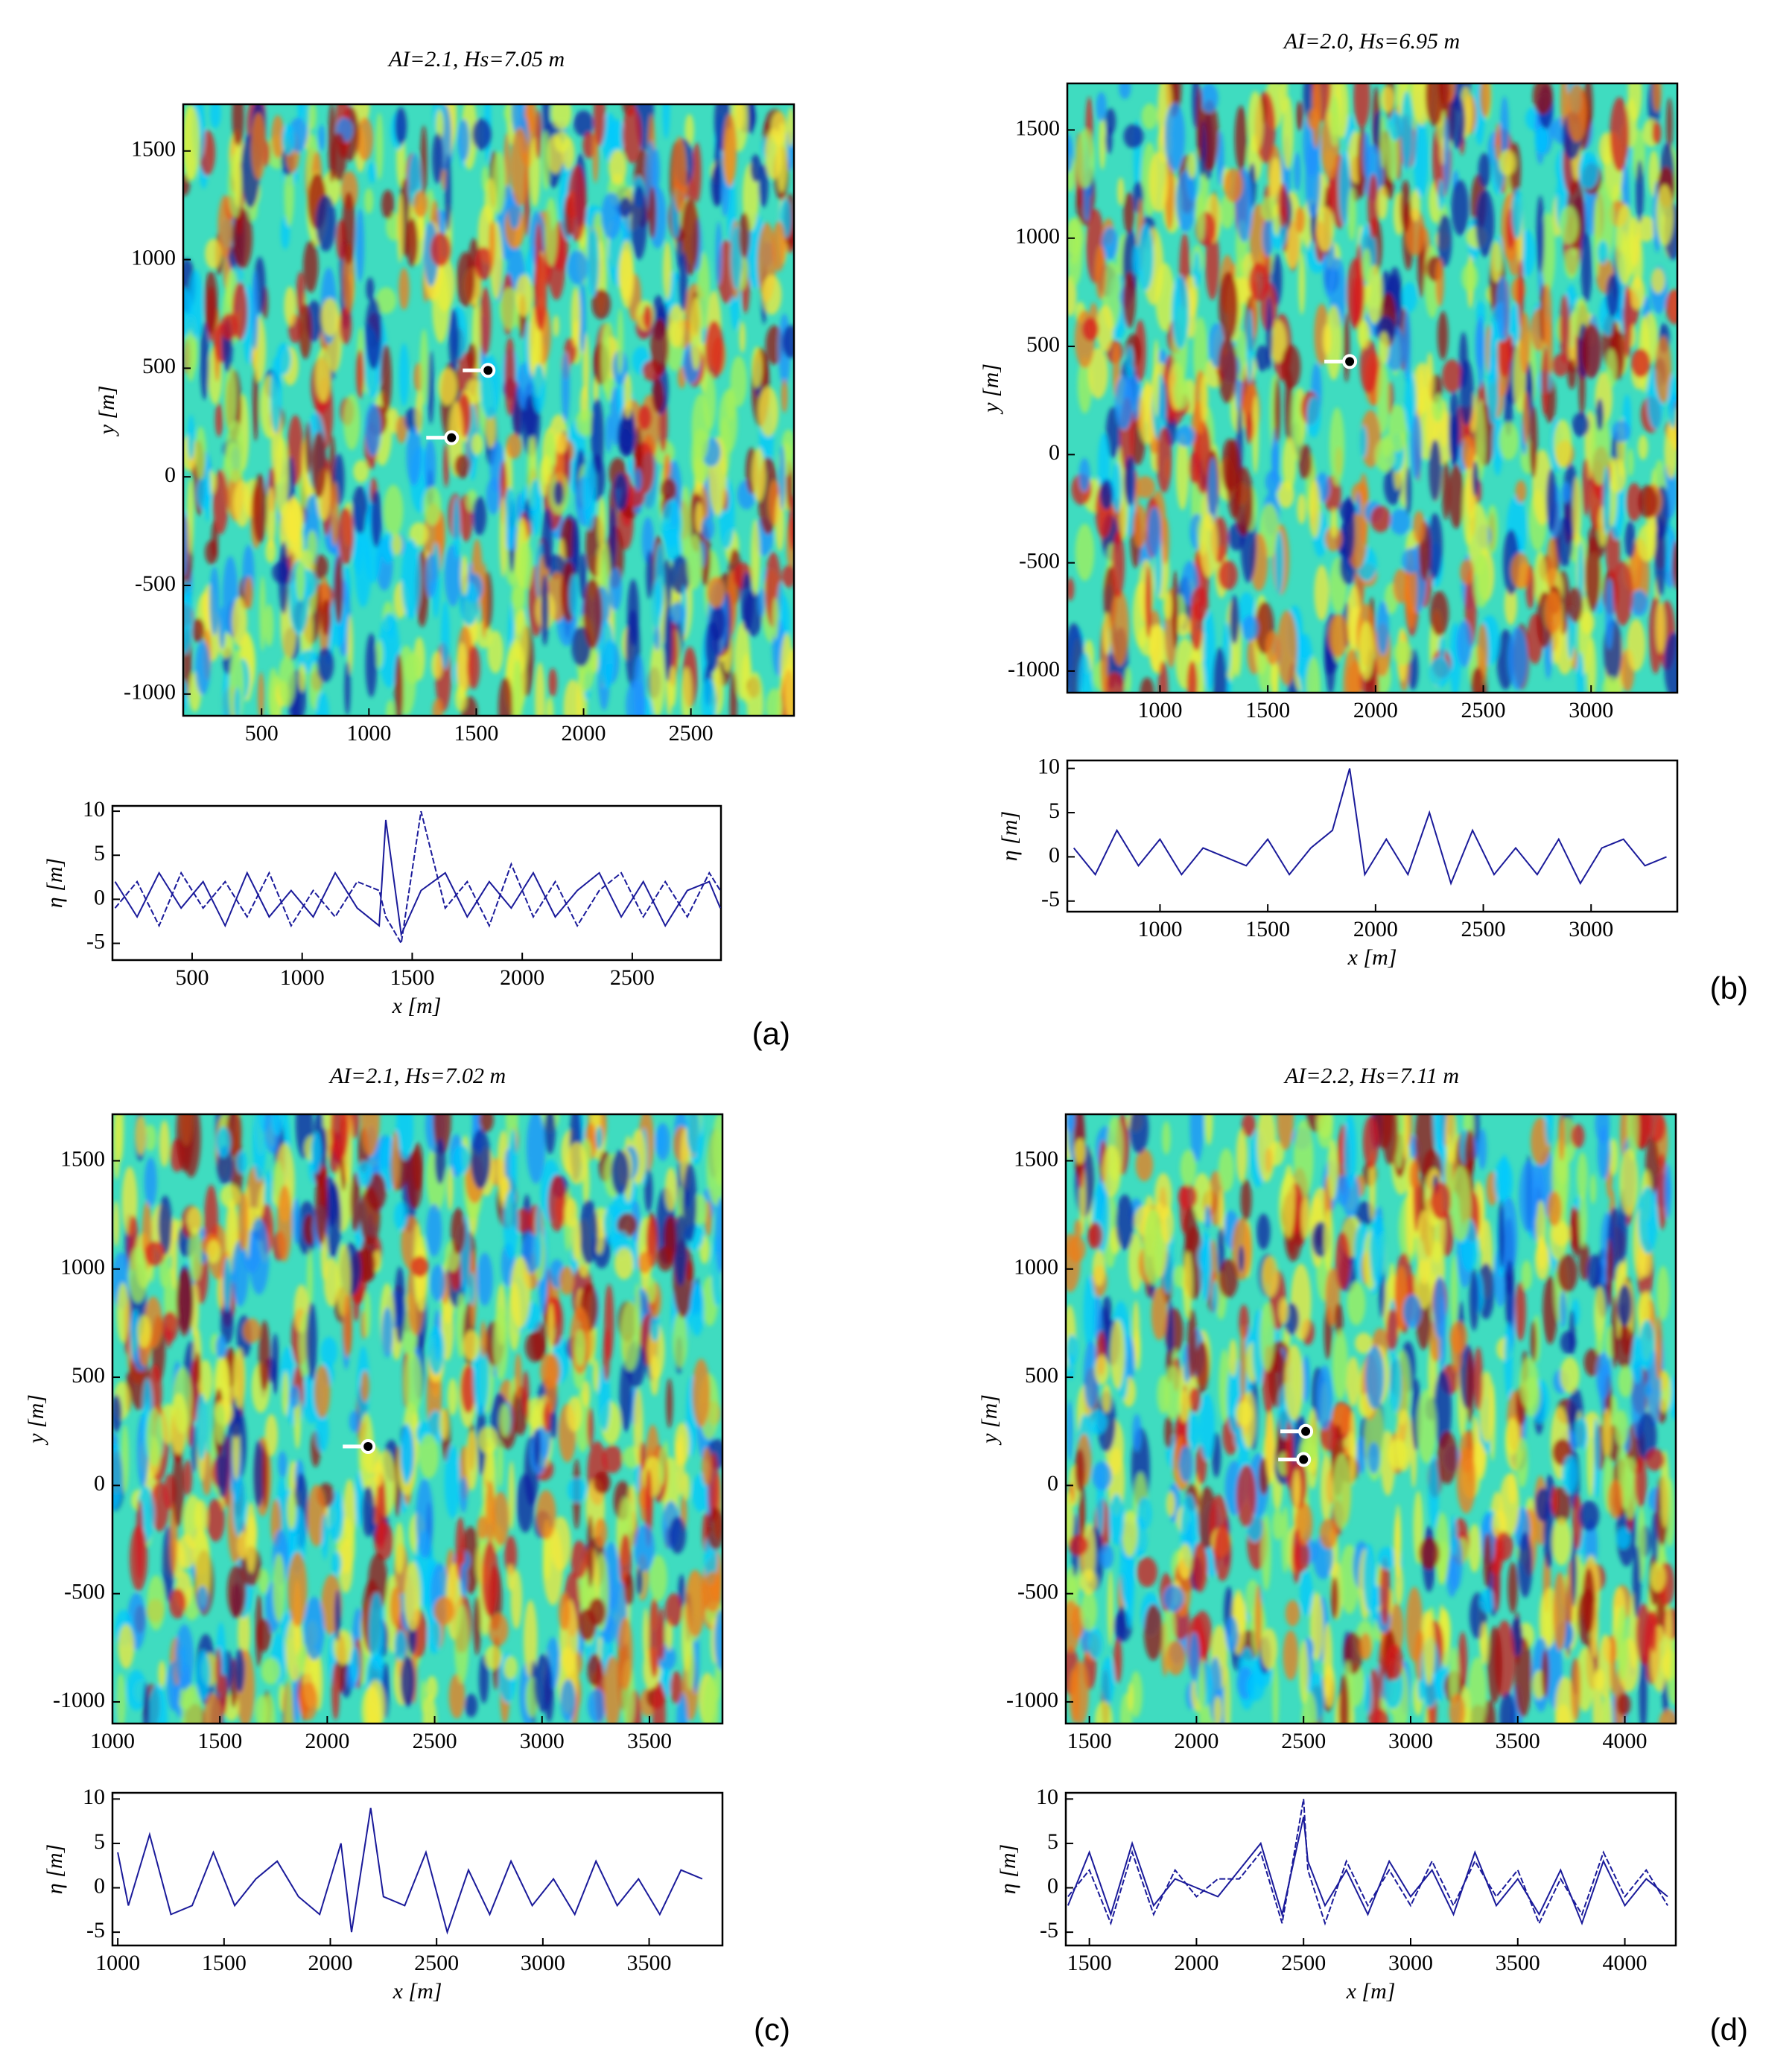  Describe the element at coordinates (1371, 1419) in the screenshot. I see `wave-field` at that location.